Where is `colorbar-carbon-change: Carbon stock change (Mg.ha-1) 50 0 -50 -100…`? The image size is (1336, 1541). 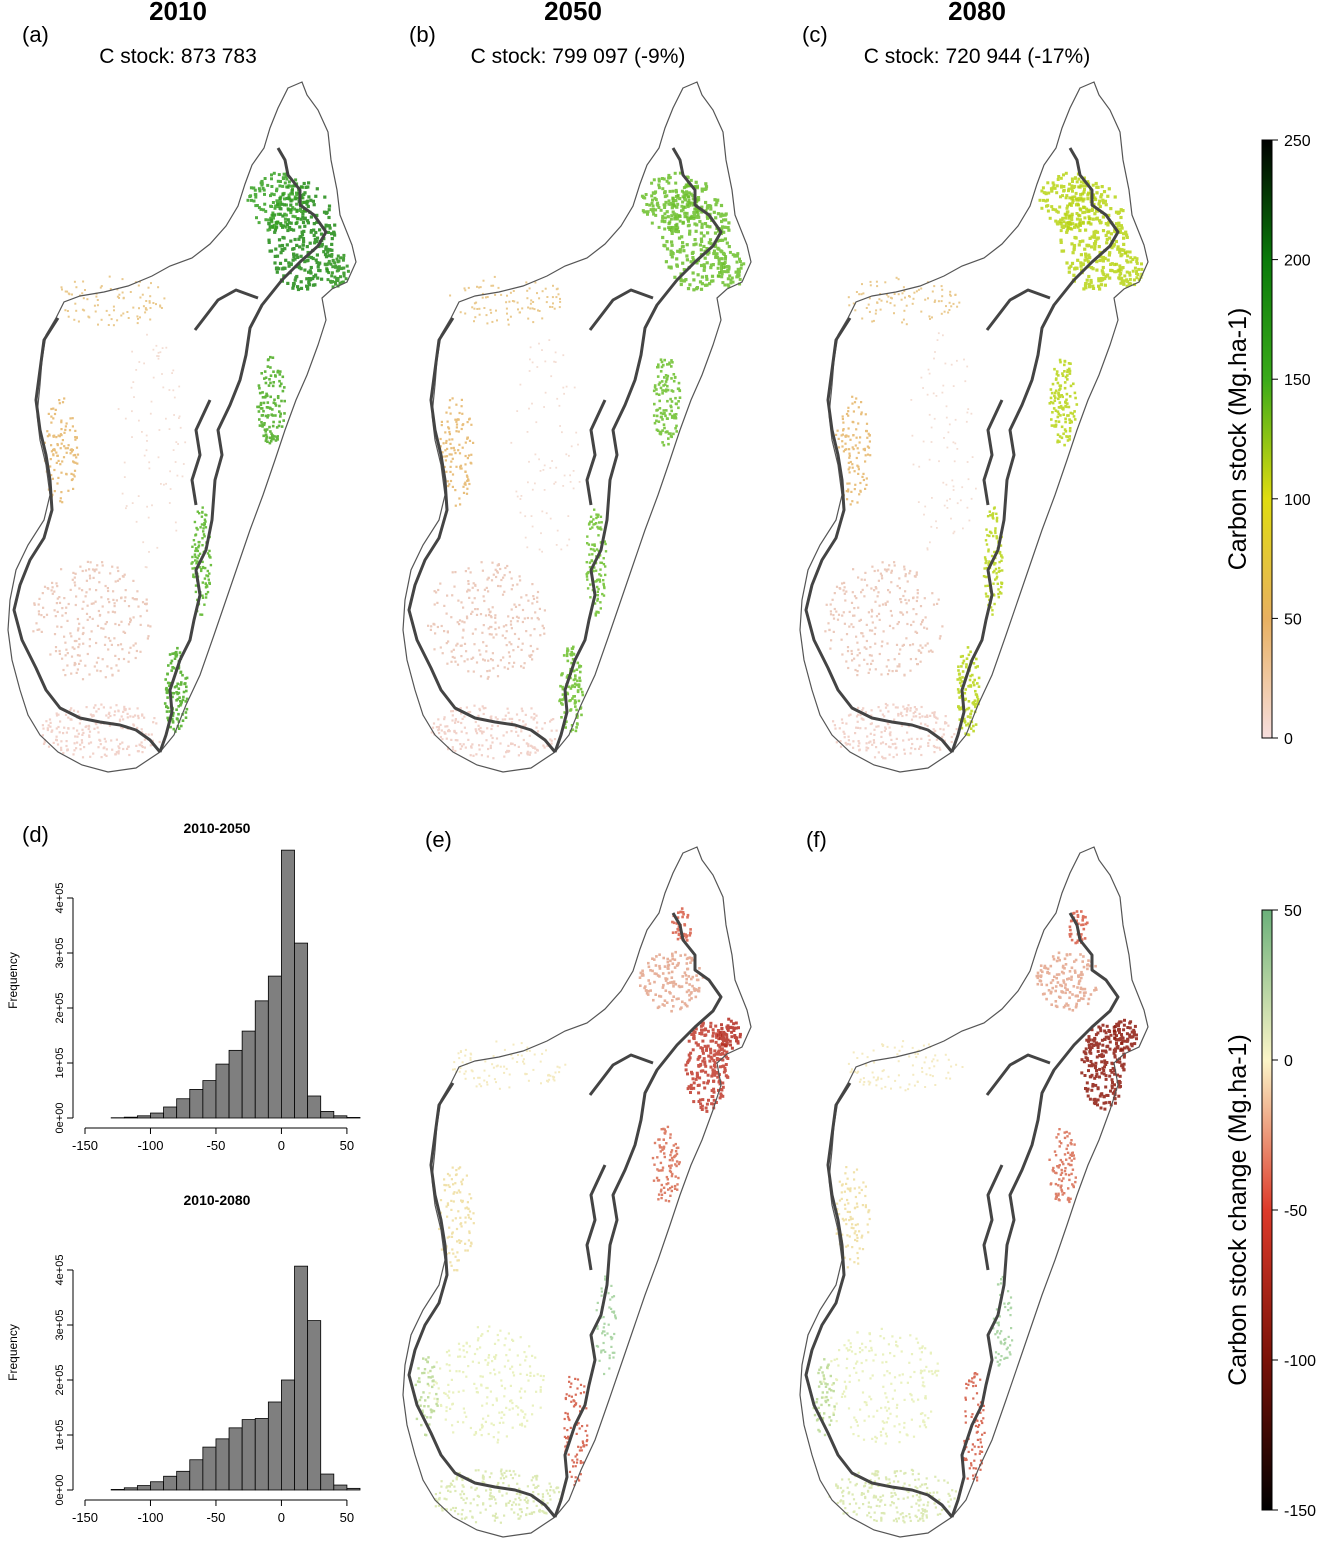 colorbar-carbon-change: Carbon stock change (Mg.ha-1) 50 0 -50 -100… is located at coordinates (1270, 1211).